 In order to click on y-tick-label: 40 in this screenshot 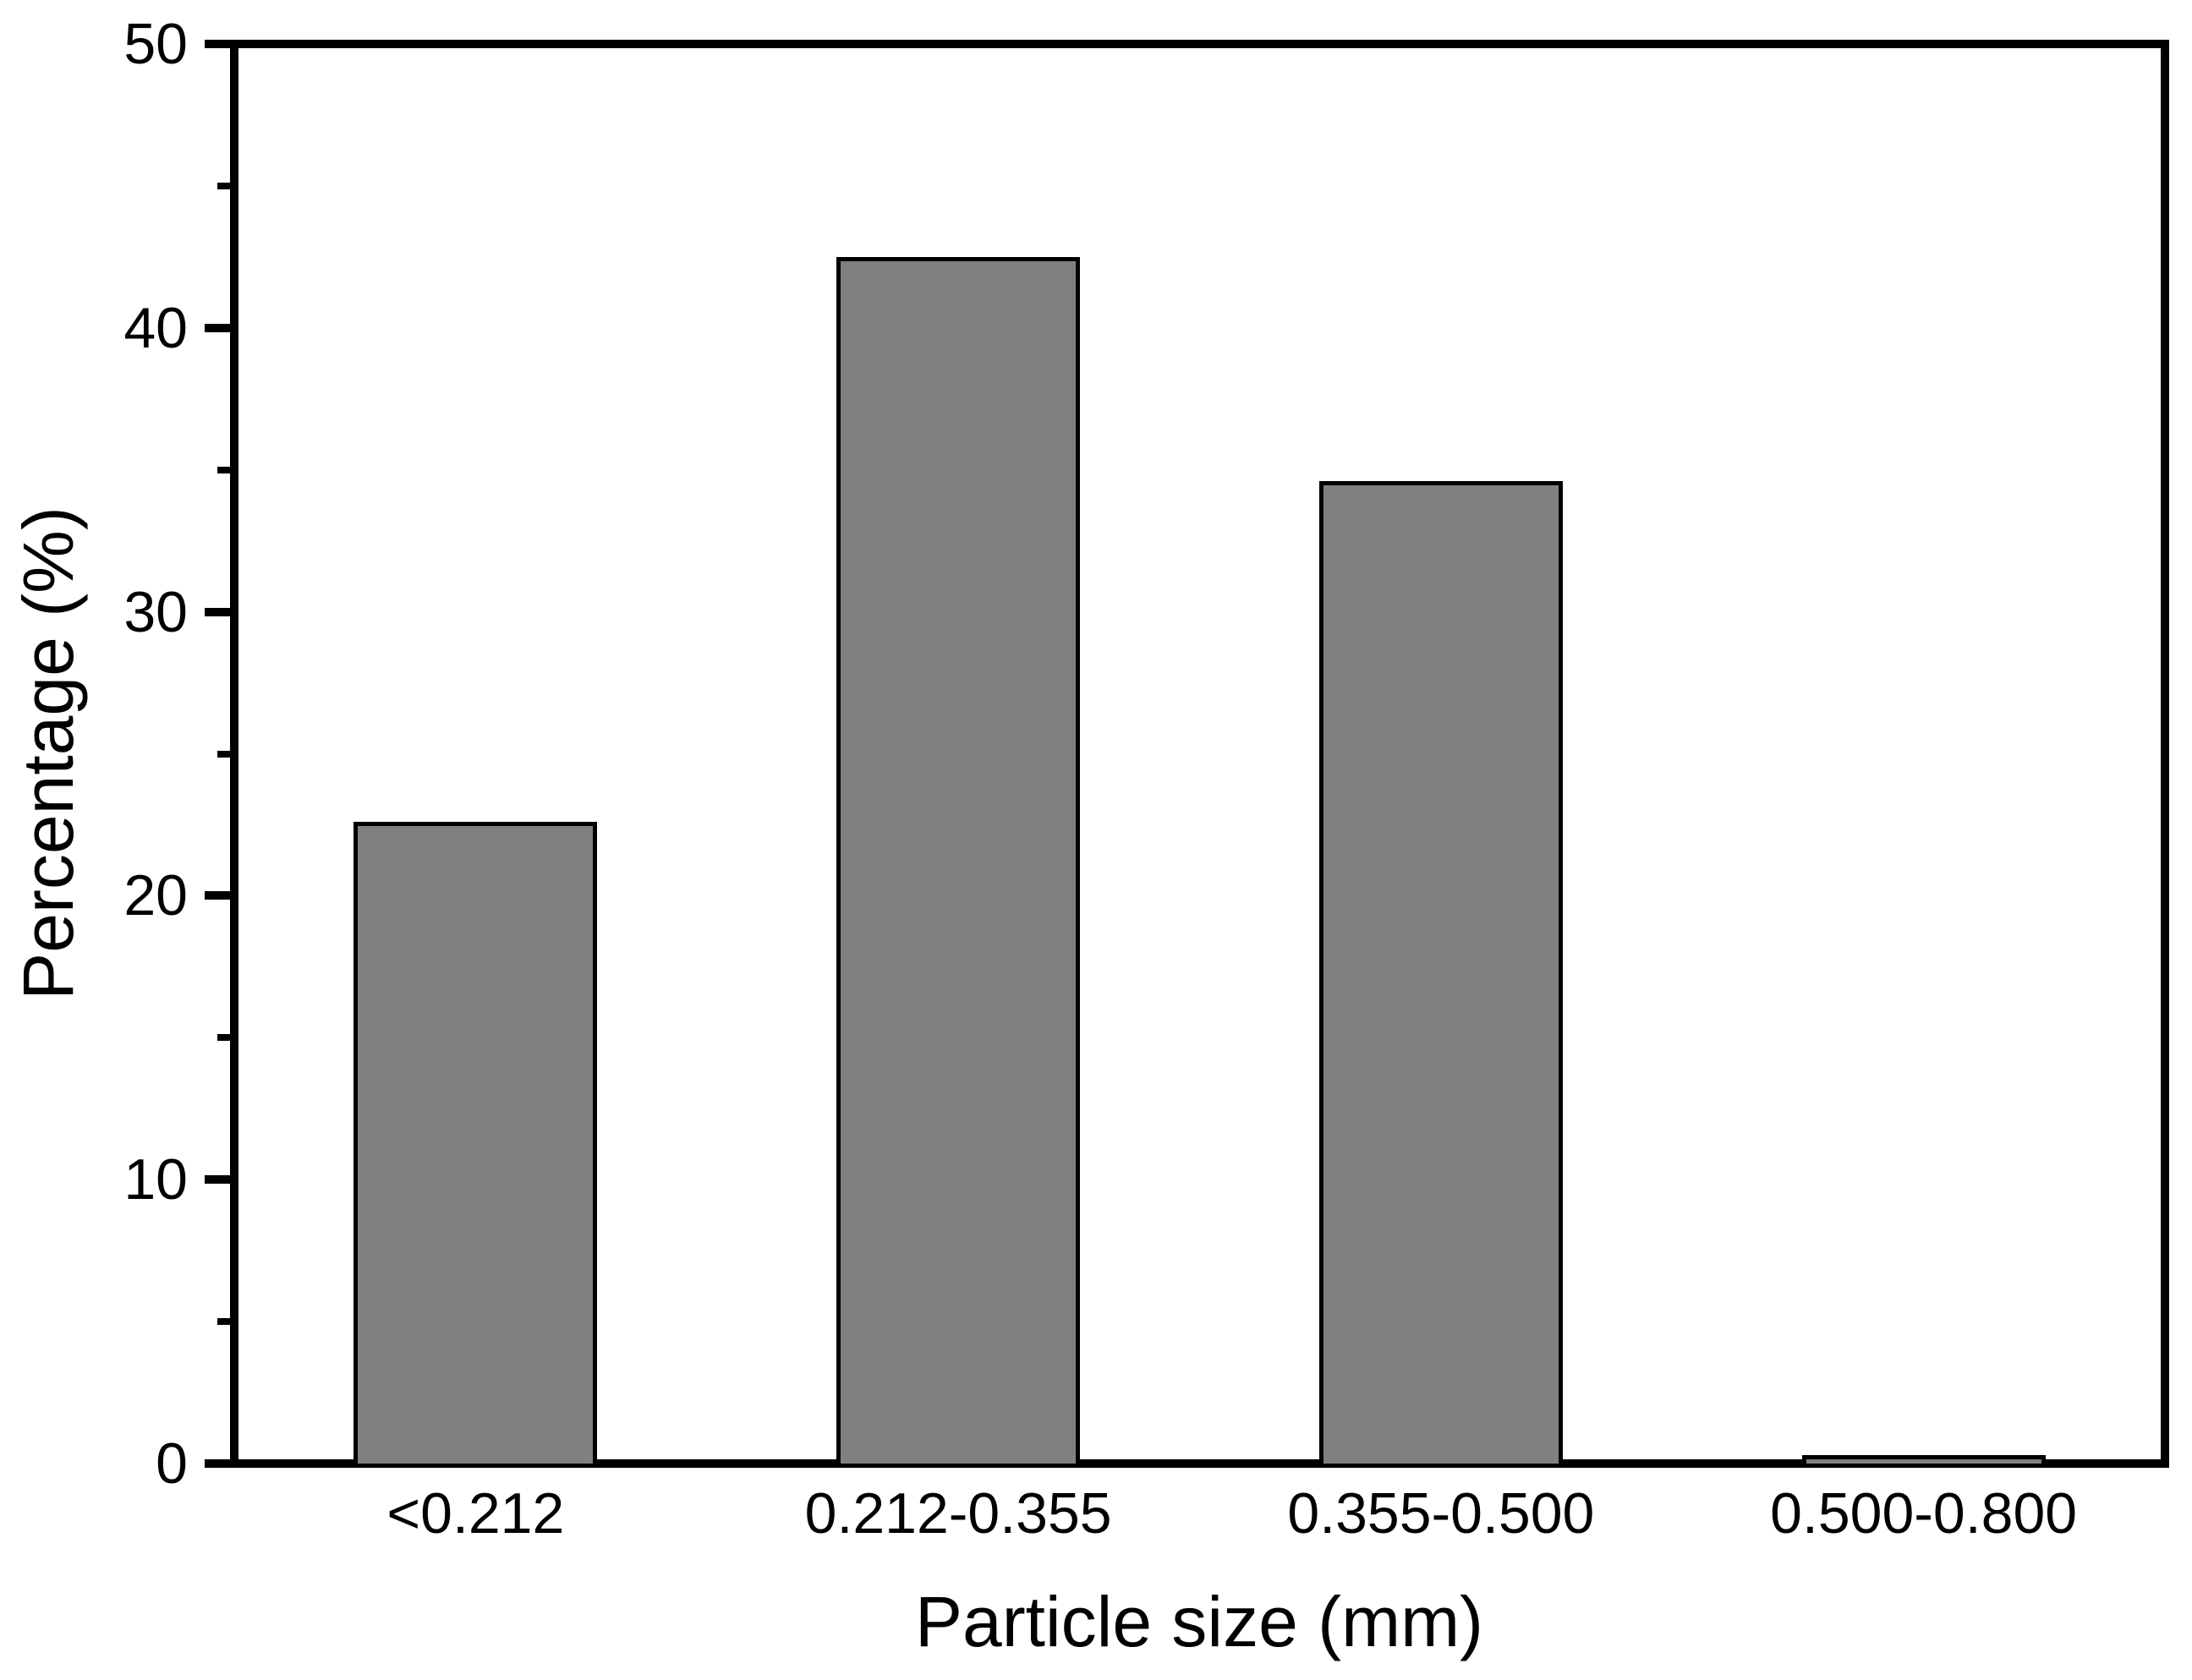, I will do `click(156, 327)`.